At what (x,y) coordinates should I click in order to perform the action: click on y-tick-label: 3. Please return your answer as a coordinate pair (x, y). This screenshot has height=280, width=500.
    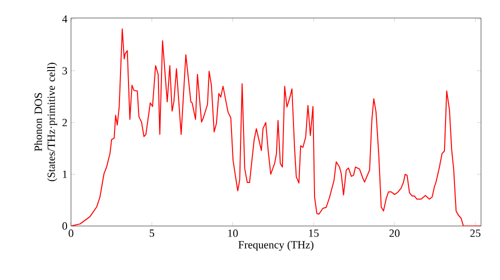
    Looking at the image, I should click on (65, 70).